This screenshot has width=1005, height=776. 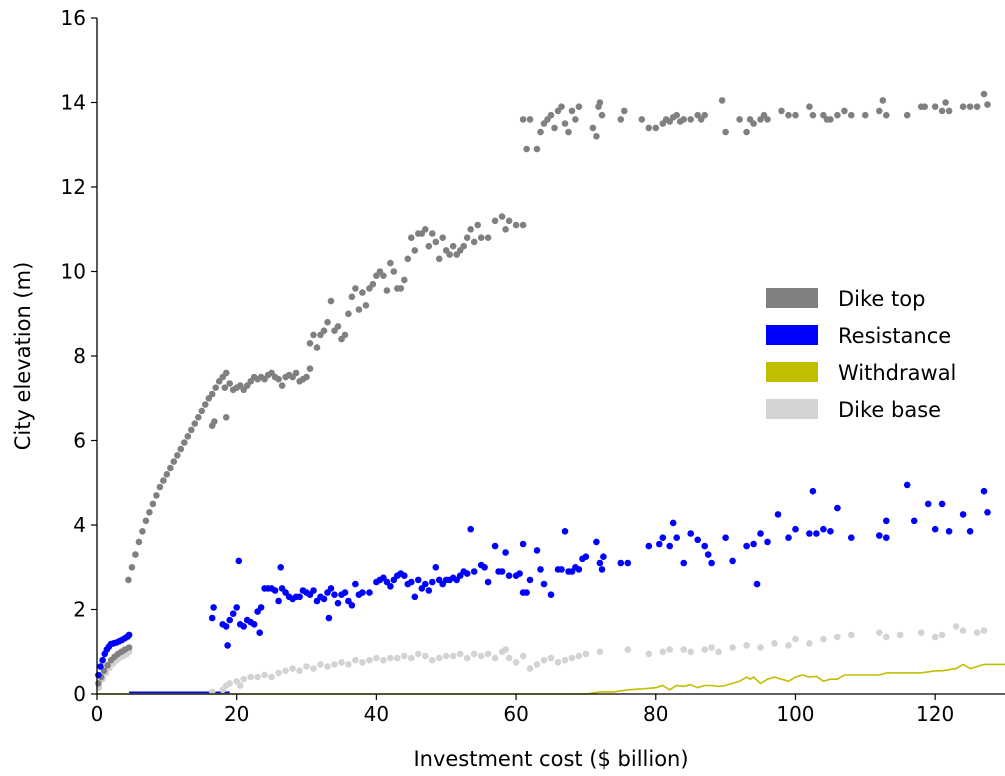 I want to click on x-tick-label: 80, so click(x=655, y=714).